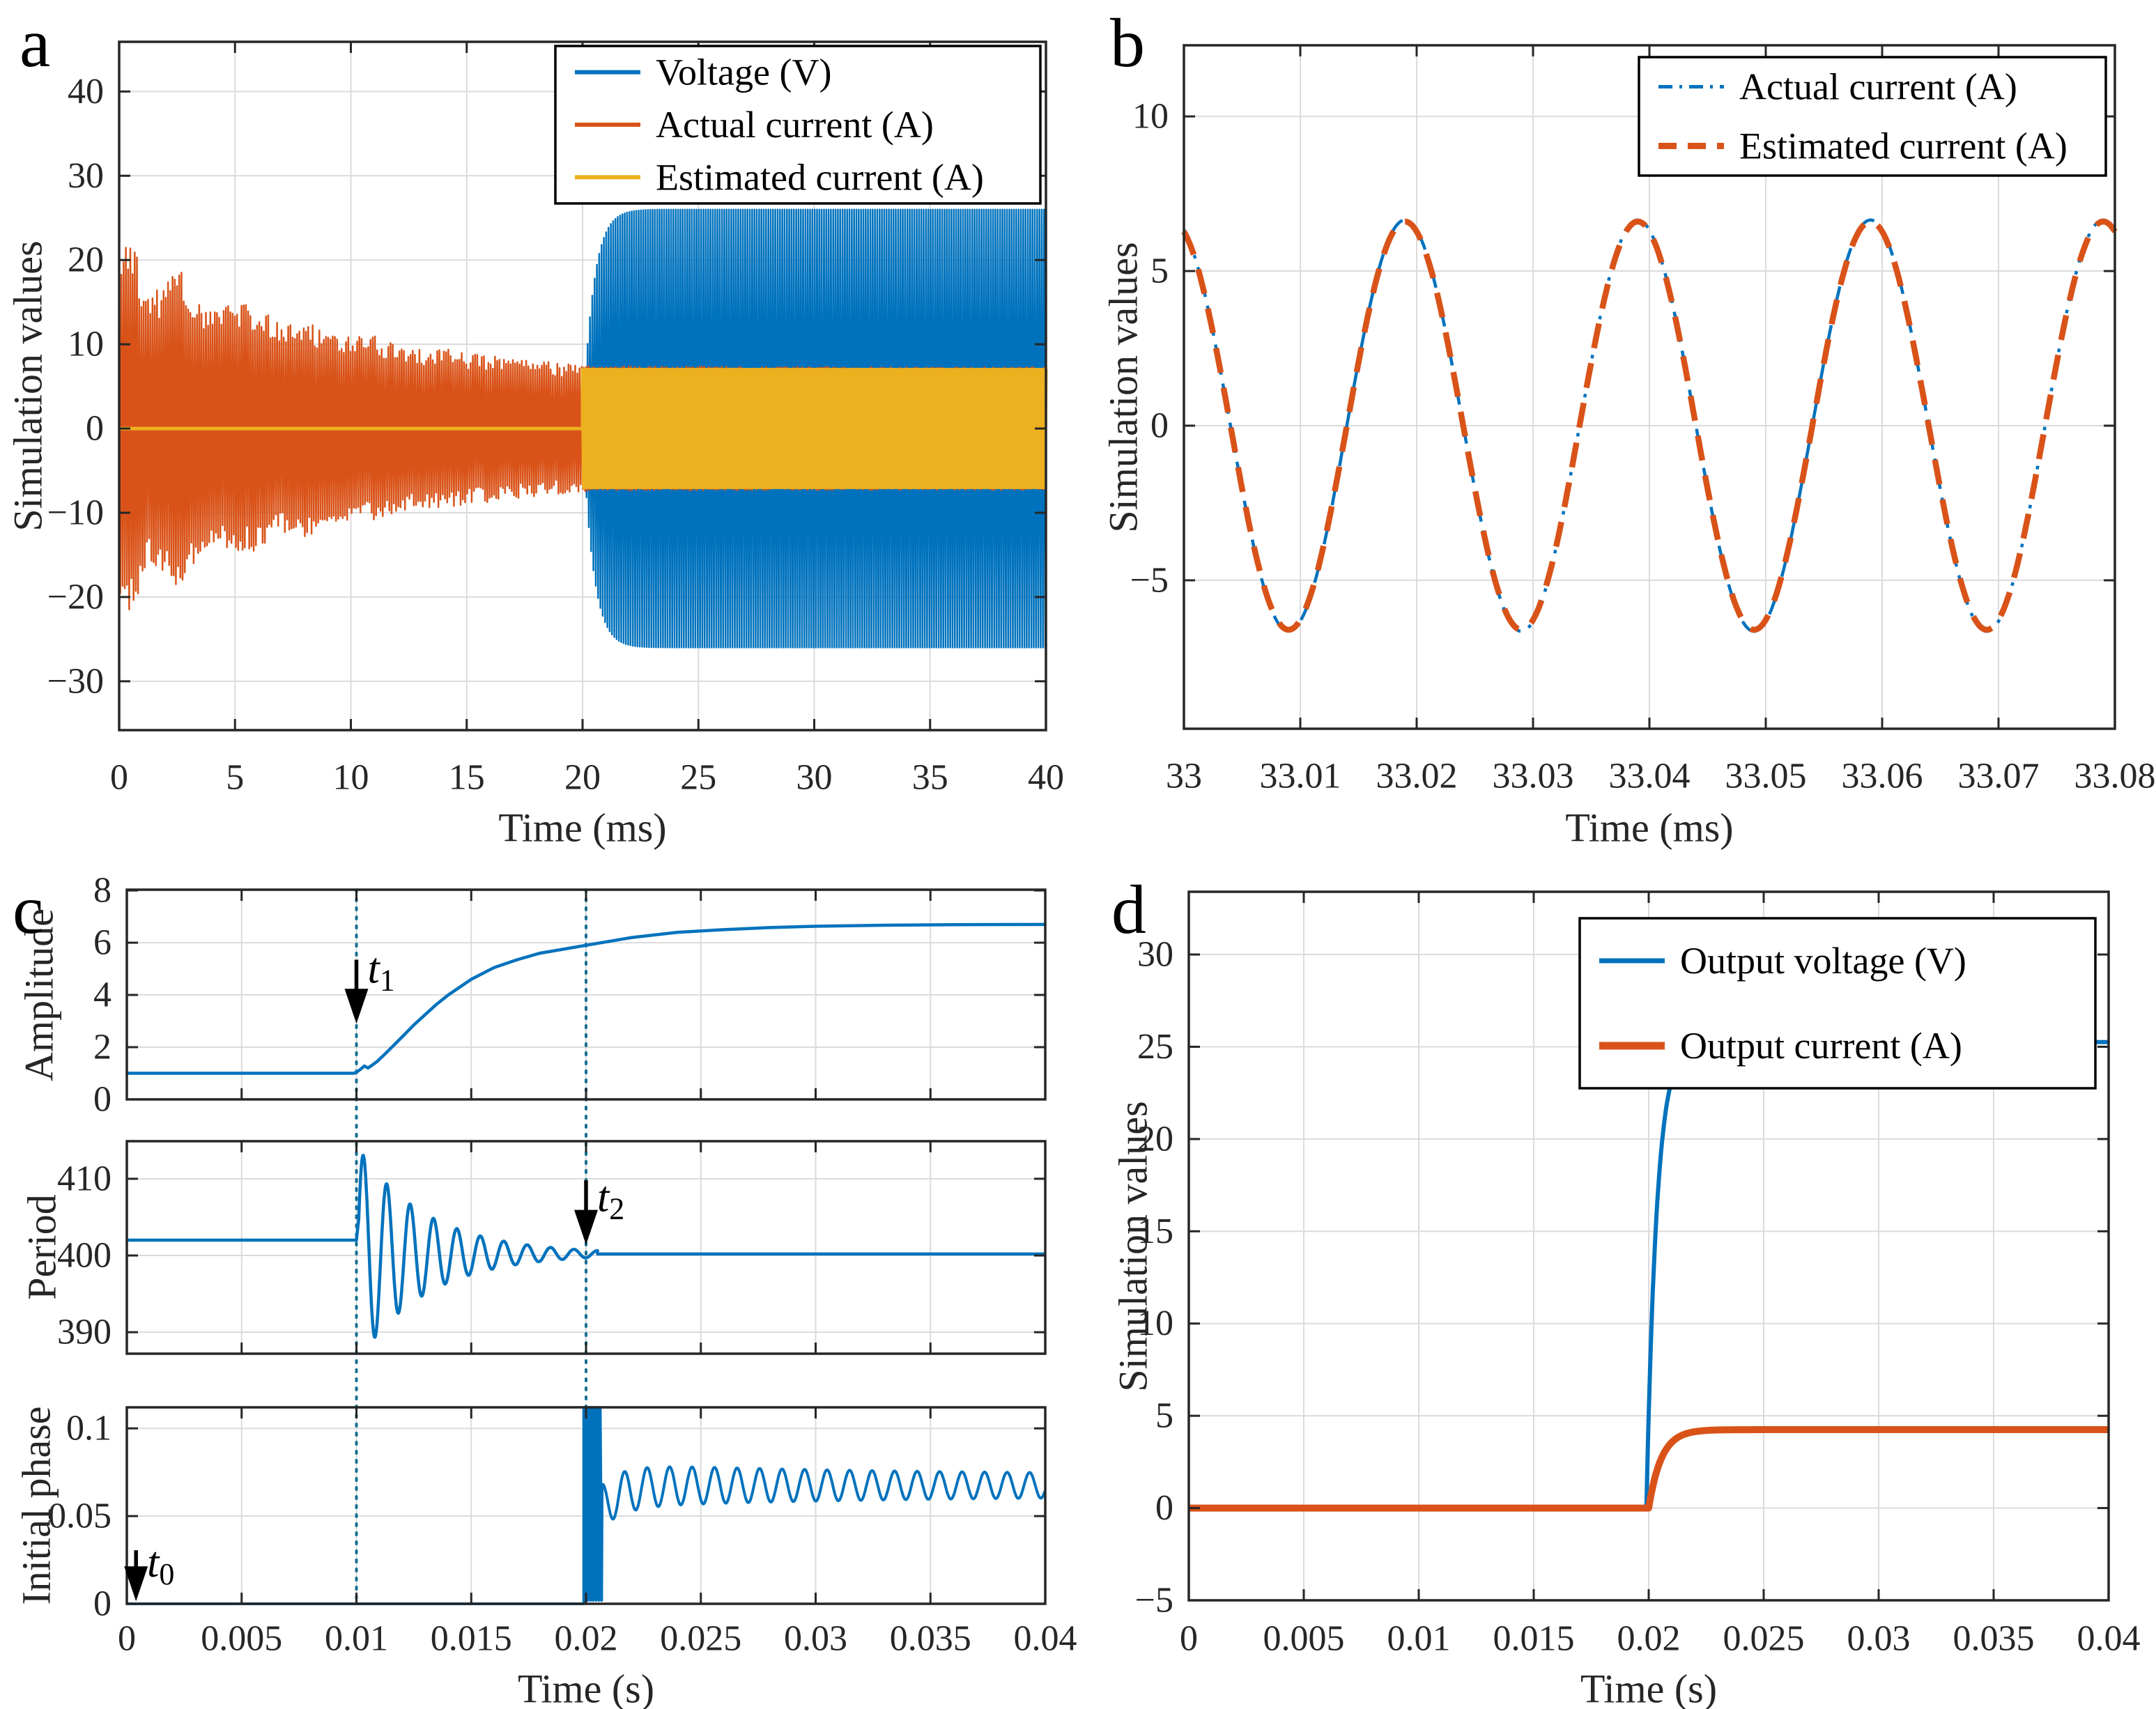  I want to click on annotation-label: t1, so click(381, 971).